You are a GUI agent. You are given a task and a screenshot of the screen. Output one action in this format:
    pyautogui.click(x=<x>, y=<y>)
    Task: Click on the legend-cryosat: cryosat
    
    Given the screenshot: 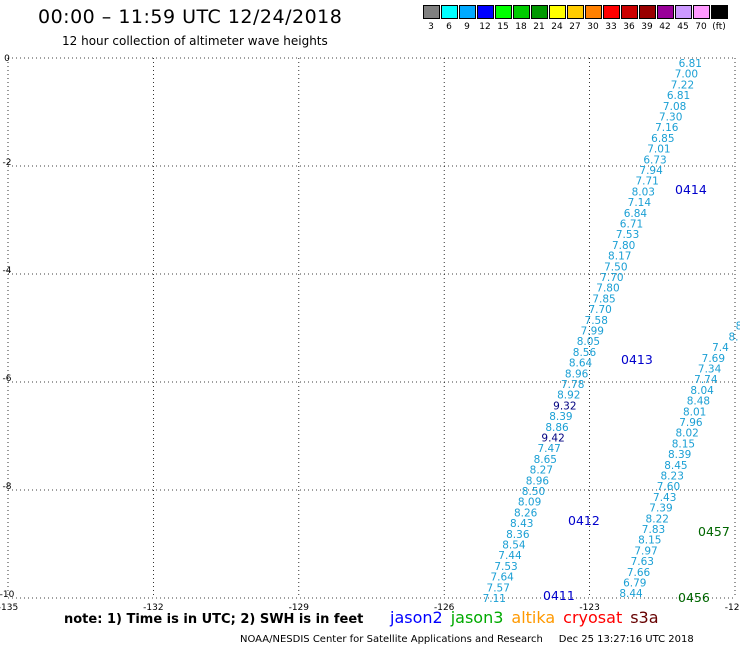 What is the action you would take?
    pyautogui.click(x=593, y=617)
    